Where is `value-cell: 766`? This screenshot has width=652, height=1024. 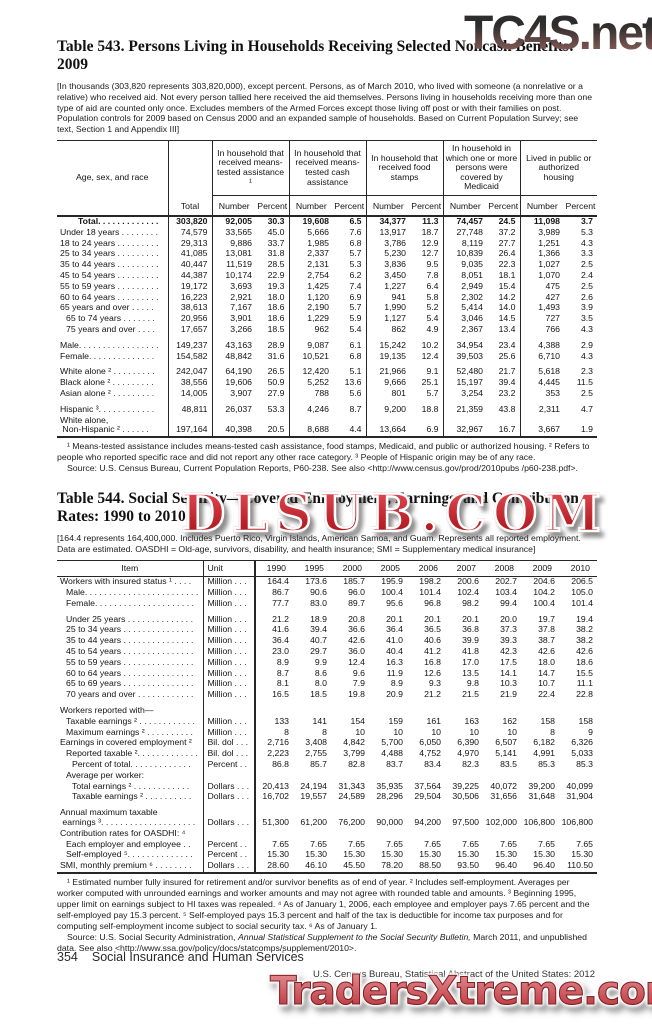
value-cell: 766 is located at coordinates (542, 330).